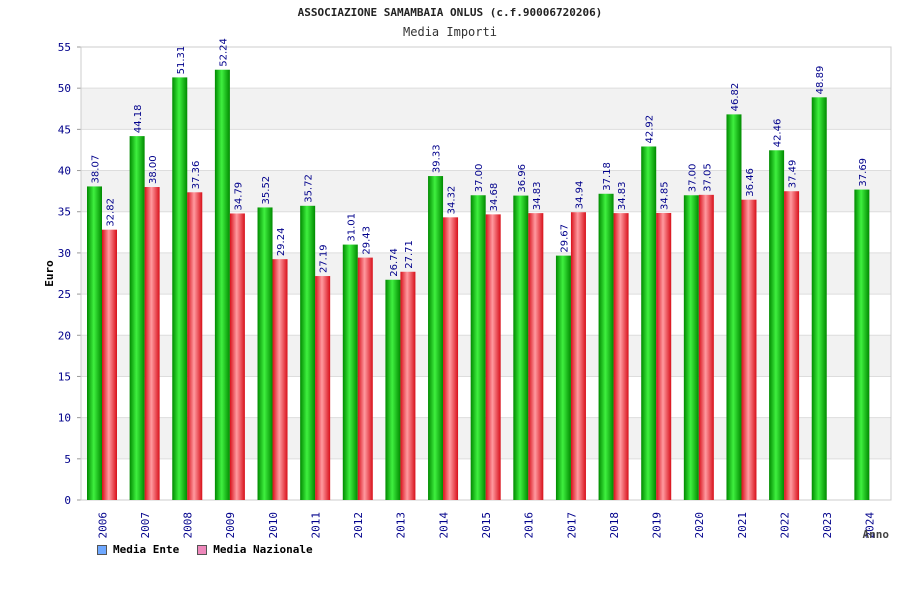 This screenshot has width=900, height=600. What do you see at coordinates (64, 418) in the screenshot?
I see `y-tick-label: 10` at bounding box center [64, 418].